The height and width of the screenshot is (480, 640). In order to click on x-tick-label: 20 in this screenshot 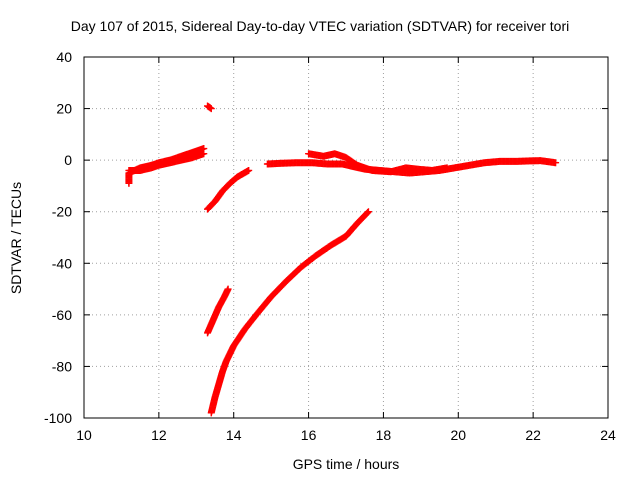, I will do `click(458, 435)`.